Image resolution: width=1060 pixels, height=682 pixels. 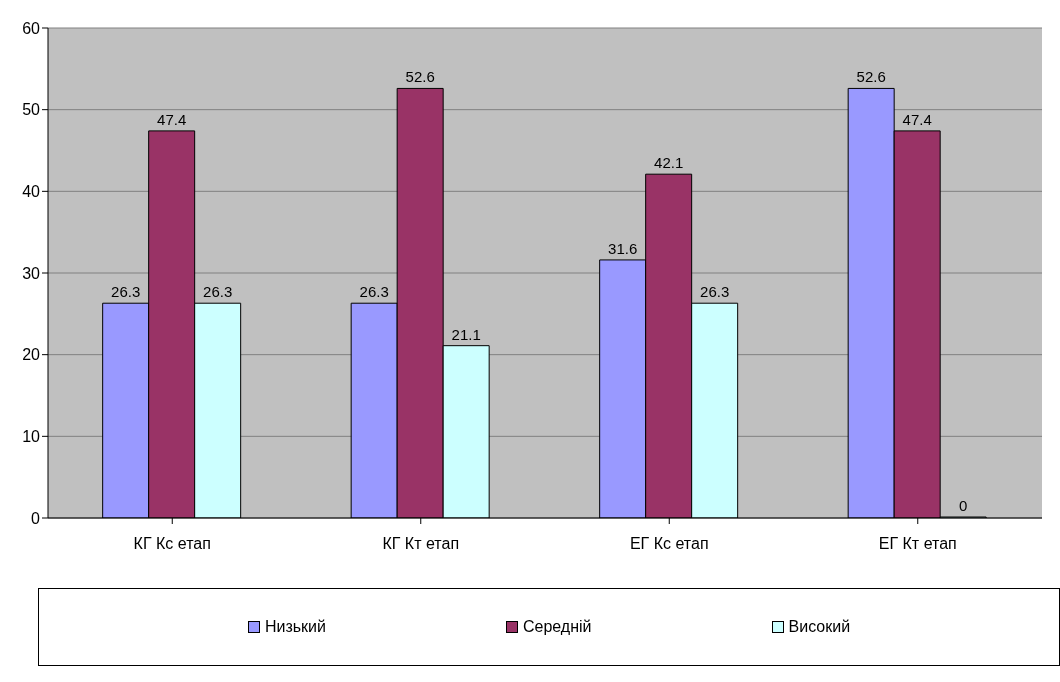 What do you see at coordinates (669, 163) in the screenshot?
I see `data-label: 42.1` at bounding box center [669, 163].